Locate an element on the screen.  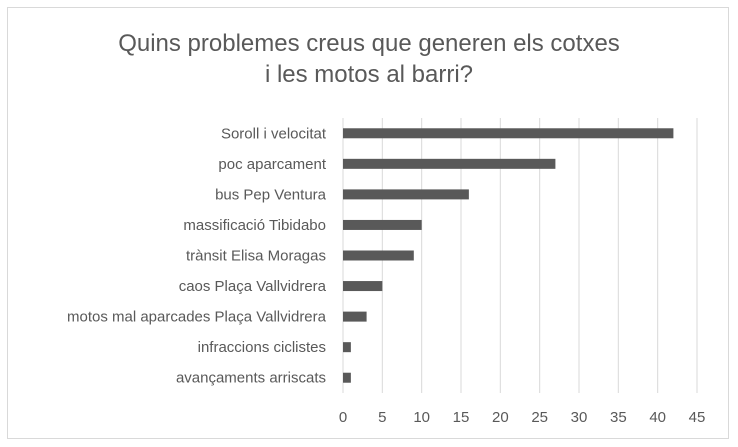
x-tick-label: 45 is located at coordinates (697, 417).